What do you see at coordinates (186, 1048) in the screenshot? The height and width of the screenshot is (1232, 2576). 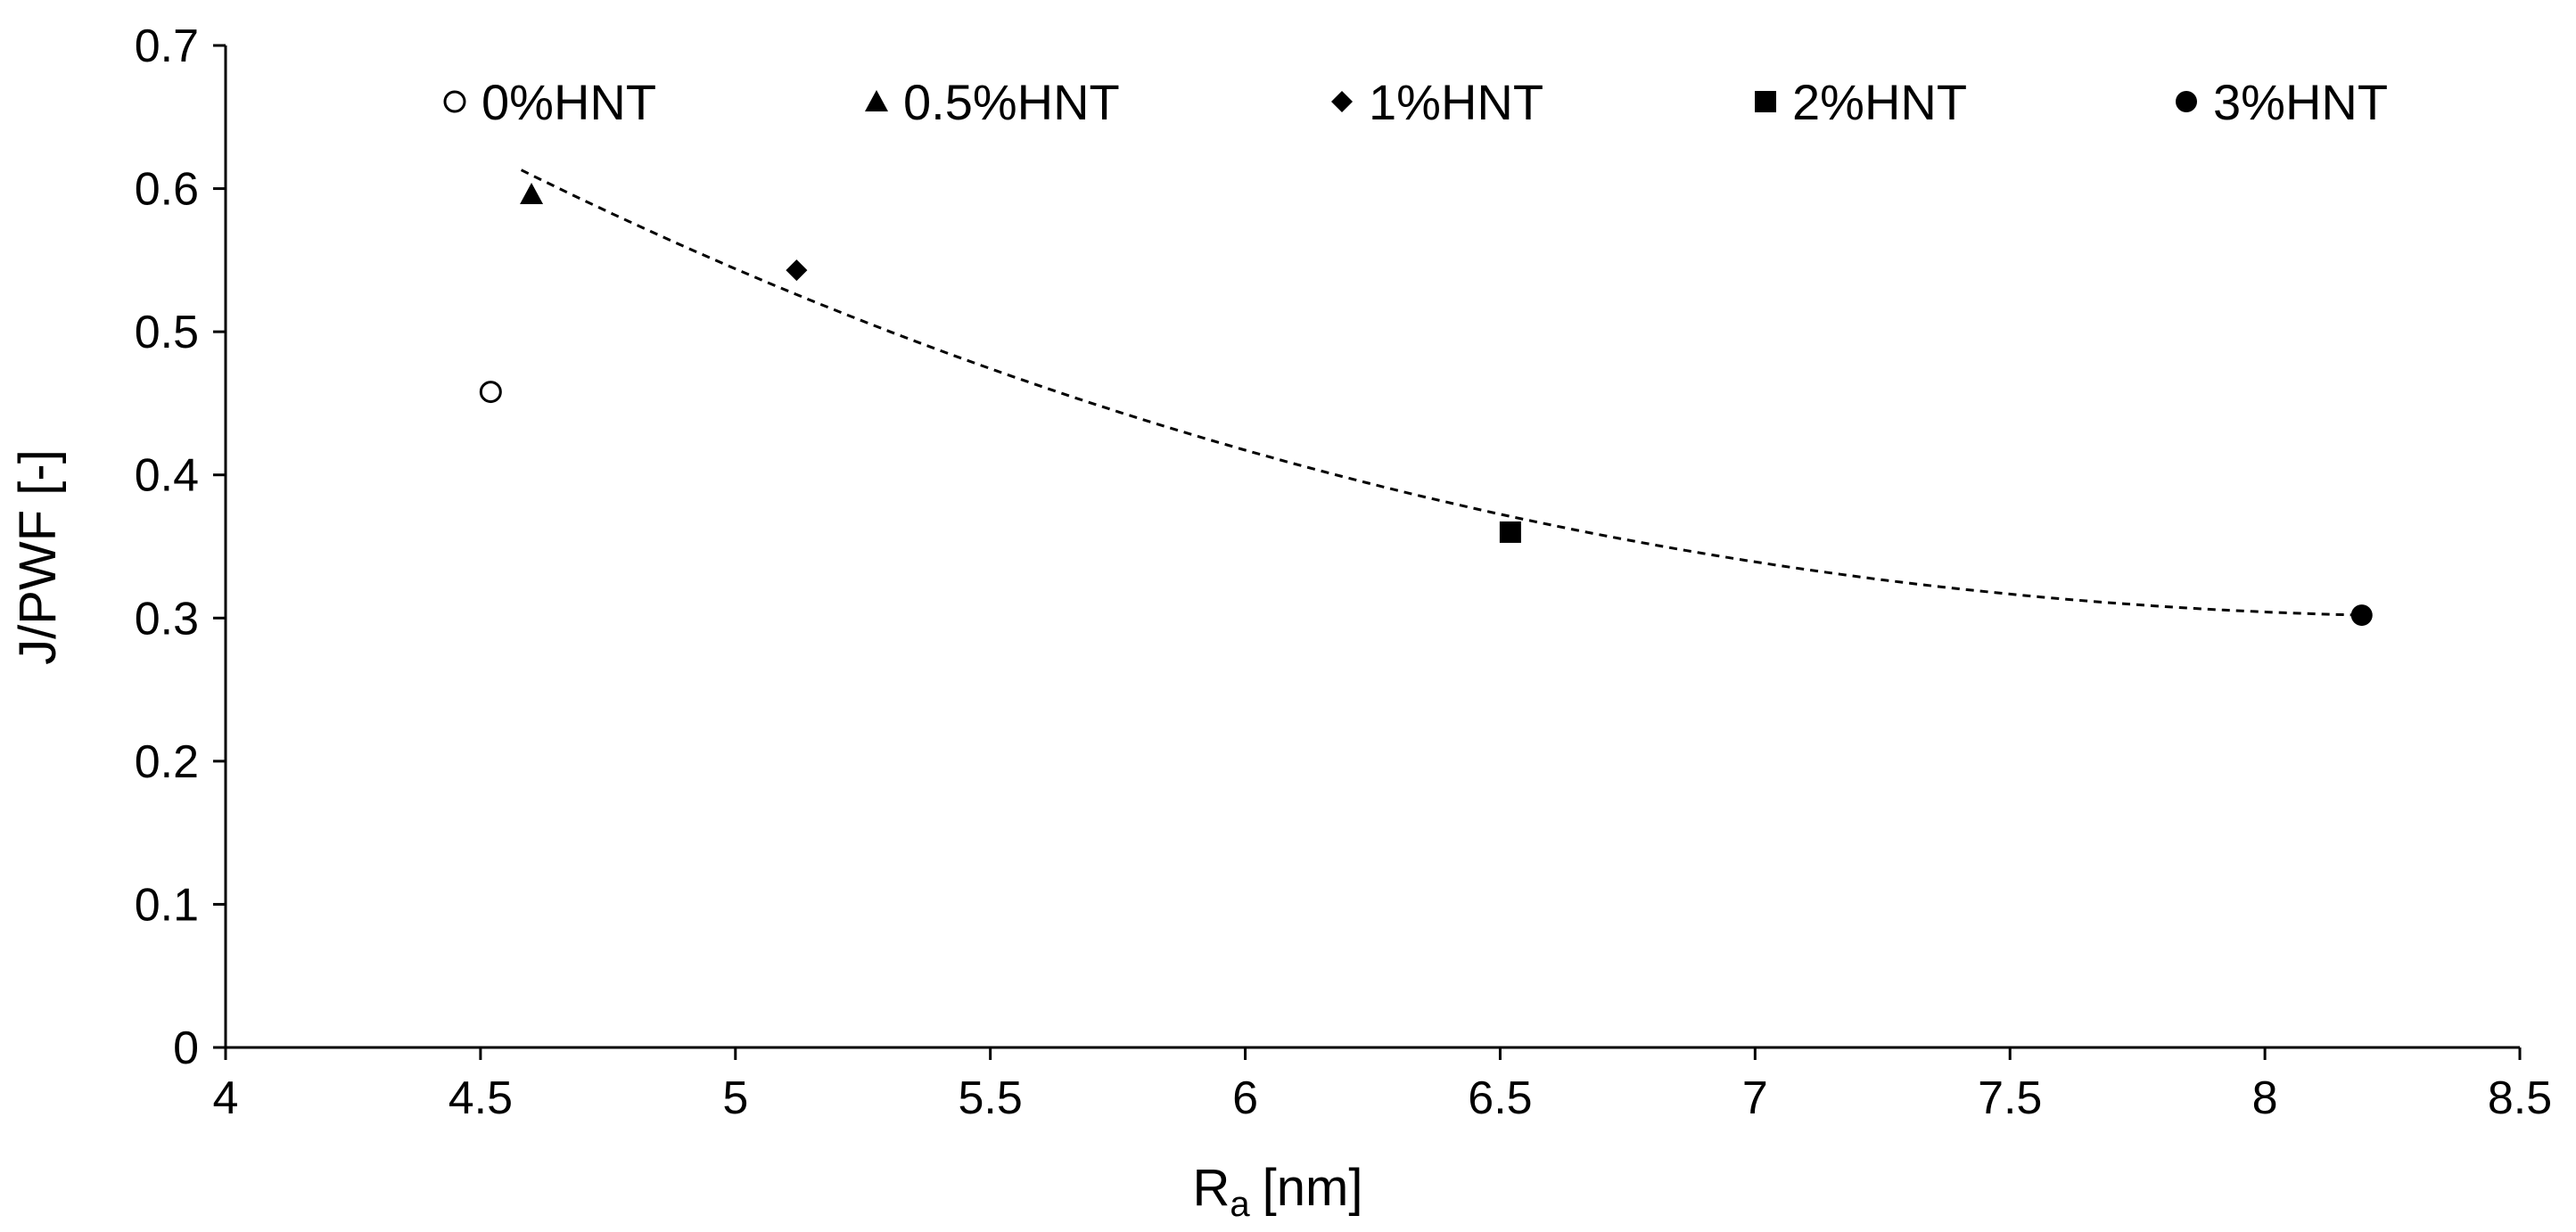 I see `y-tick-label: 0` at bounding box center [186, 1048].